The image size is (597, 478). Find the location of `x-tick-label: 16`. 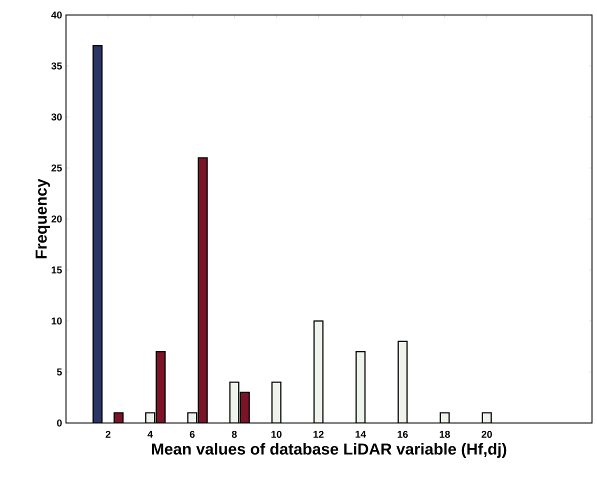

x-tick-label: 16 is located at coordinates (403, 434).